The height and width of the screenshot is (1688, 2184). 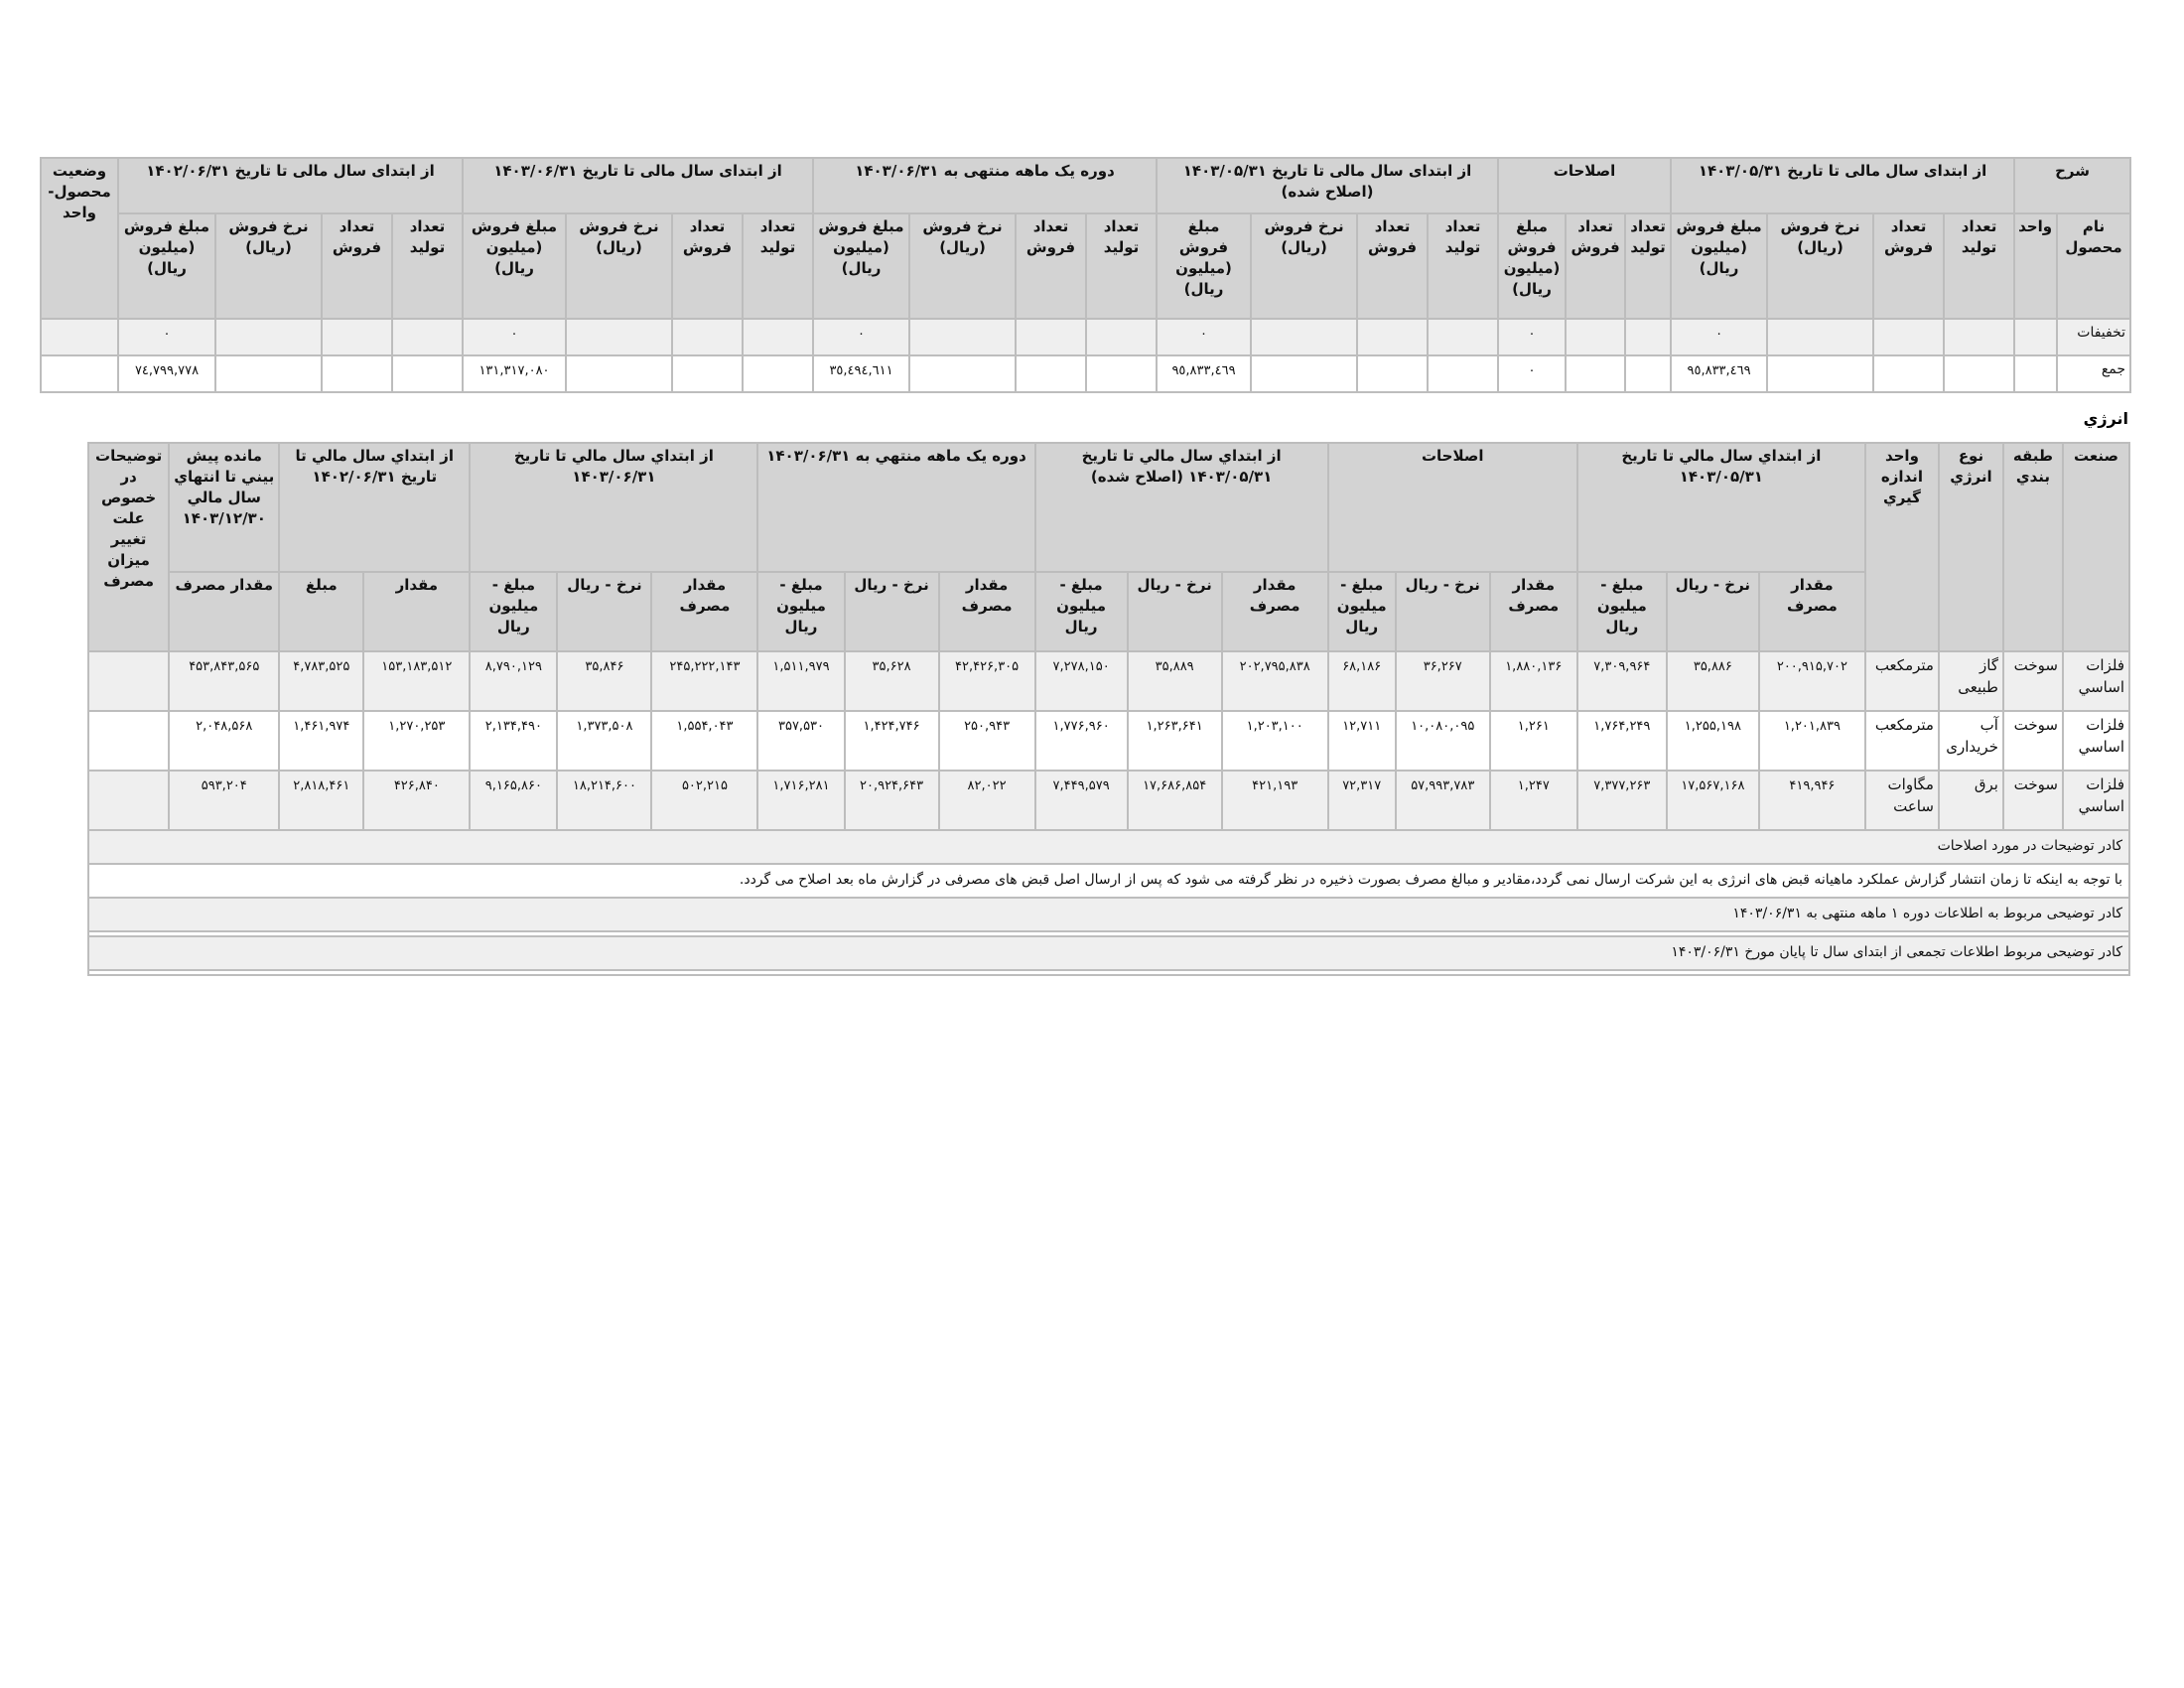 What do you see at coordinates (166, 373) in the screenshot?
I see `table-cell: ٧٤,٧٩٩,٧٧٨` at bounding box center [166, 373].